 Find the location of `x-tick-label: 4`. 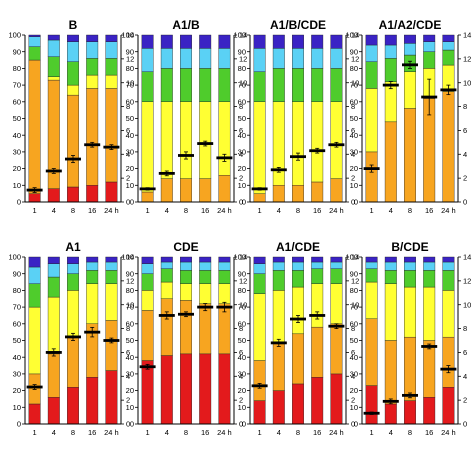

x-tick-label: 4 is located at coordinates (167, 210).